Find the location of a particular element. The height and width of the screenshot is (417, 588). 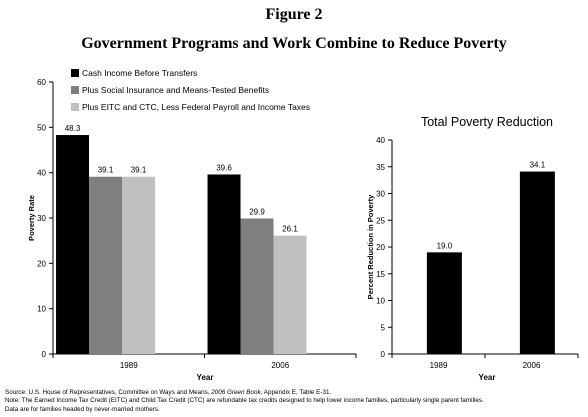

y-tick-label: 60 is located at coordinates (41, 82).